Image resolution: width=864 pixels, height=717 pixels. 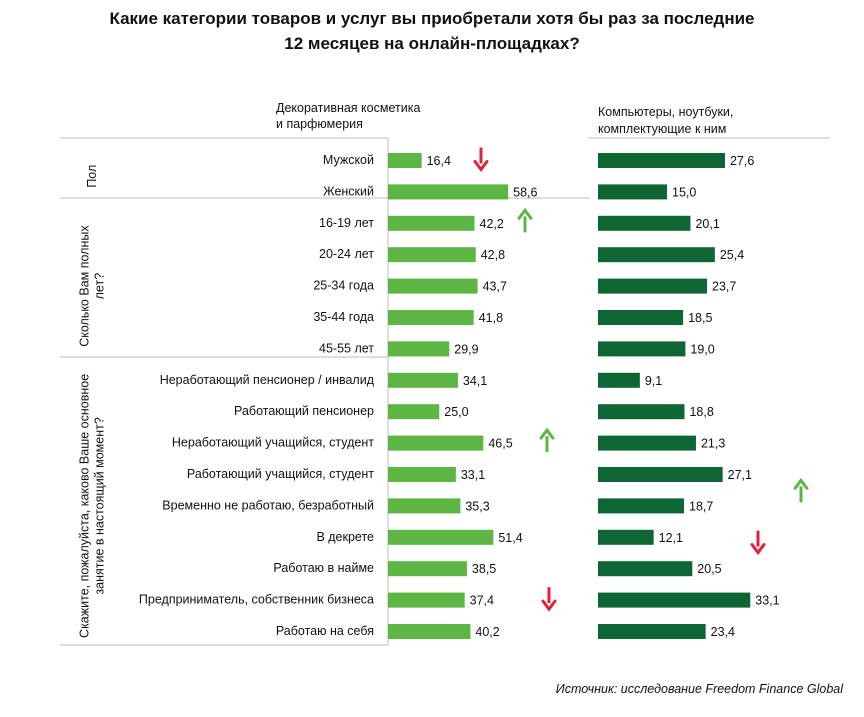 I want to click on data-label: 9,1, so click(x=653, y=381).